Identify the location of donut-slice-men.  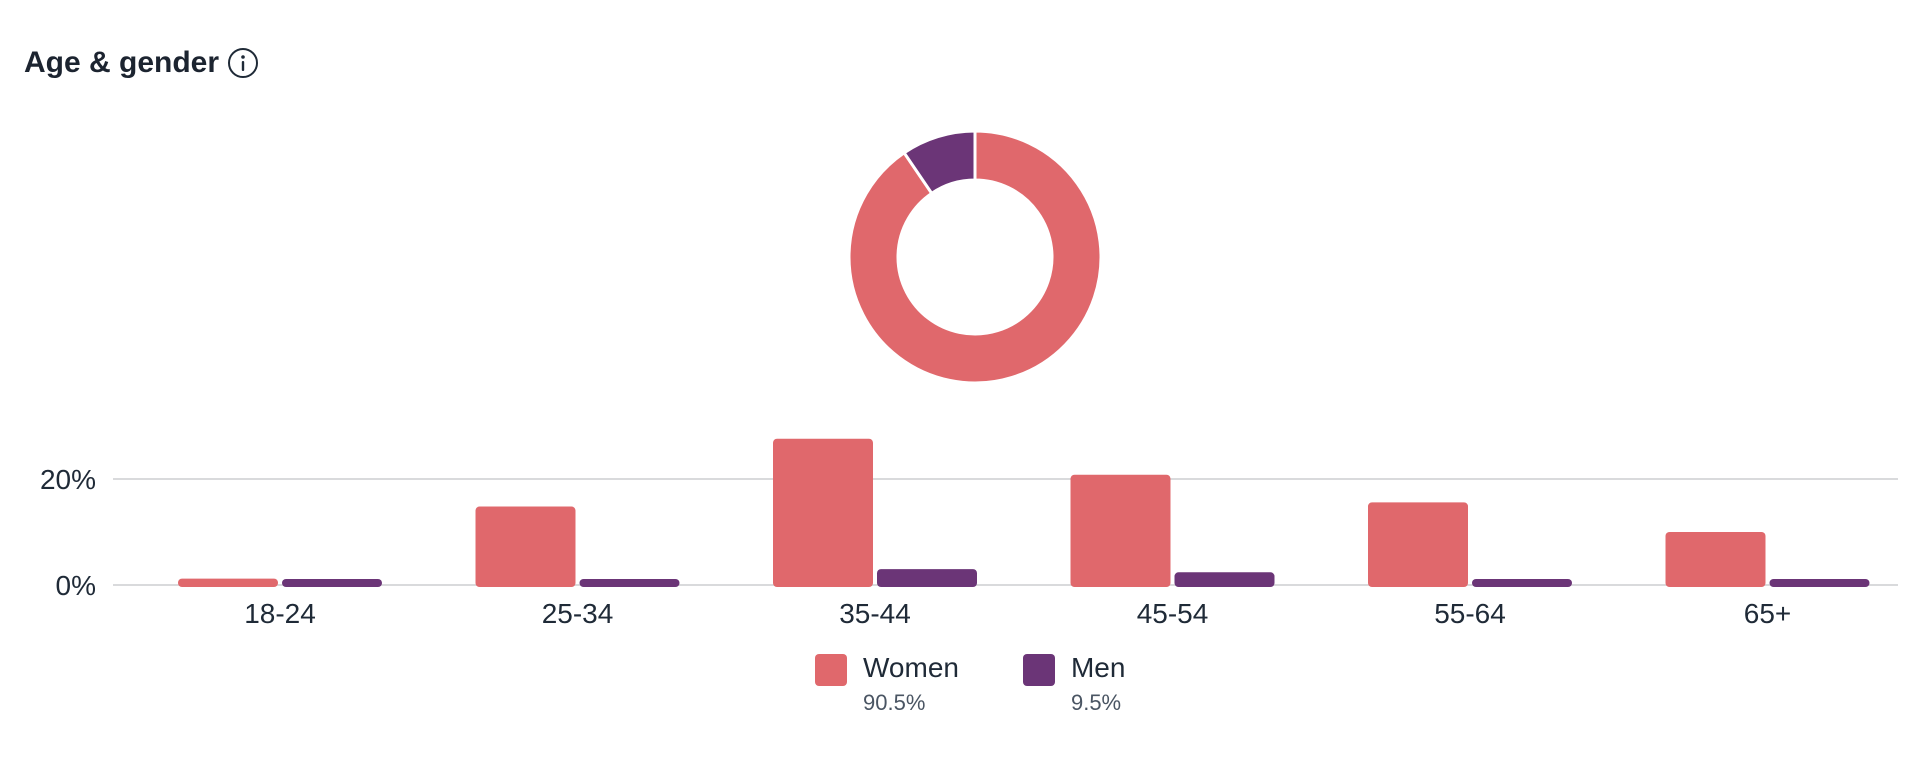
(939, 162).